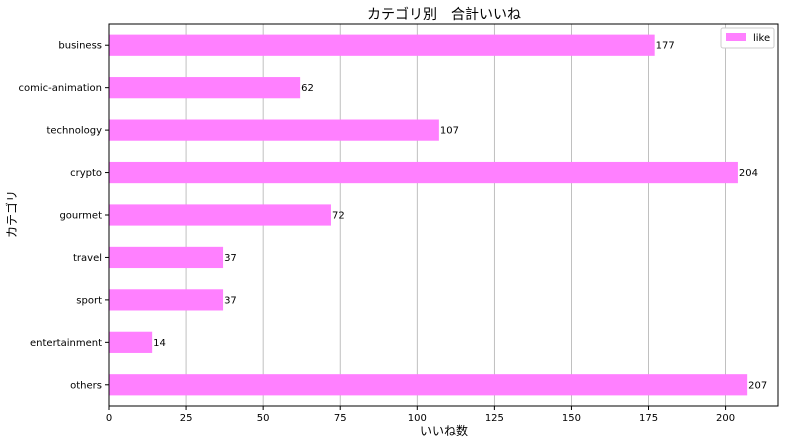  I want to click on chart-title: カテゴリ別 合計いいね, so click(444, 14).